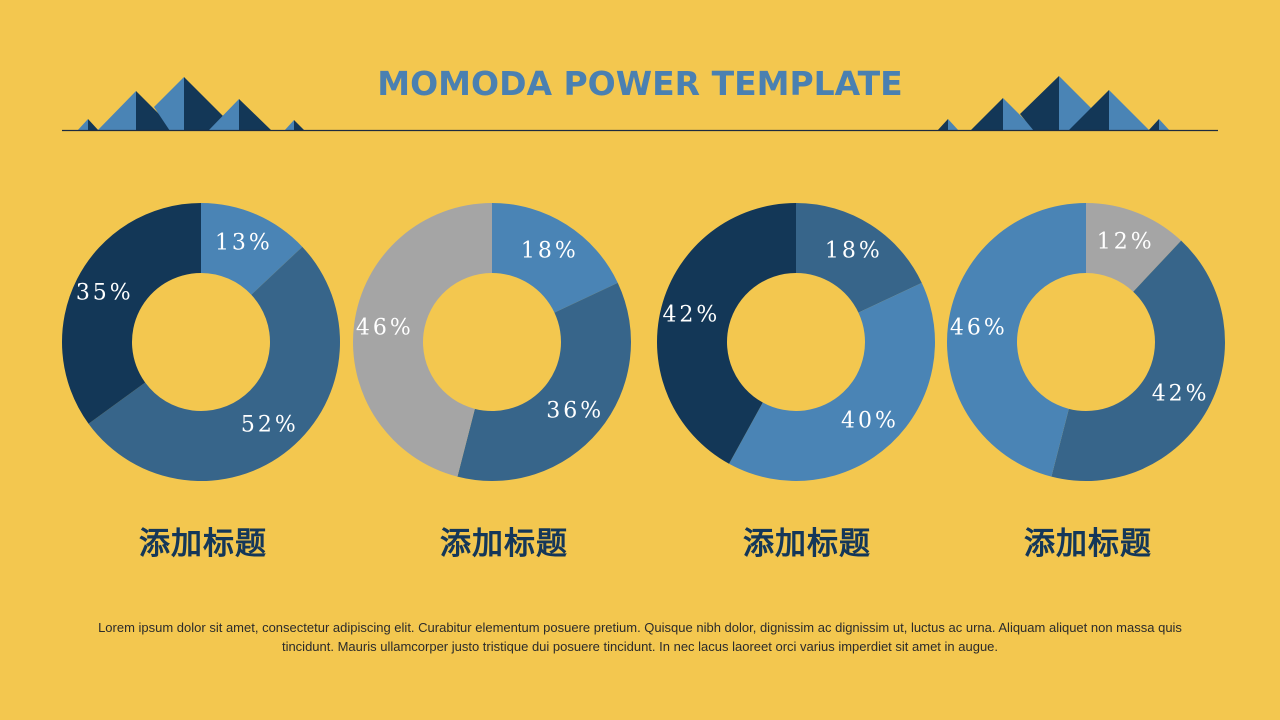 Image resolution: width=1280 pixels, height=720 pixels. I want to click on chart-1-heading: 添加标题, so click(203, 544).